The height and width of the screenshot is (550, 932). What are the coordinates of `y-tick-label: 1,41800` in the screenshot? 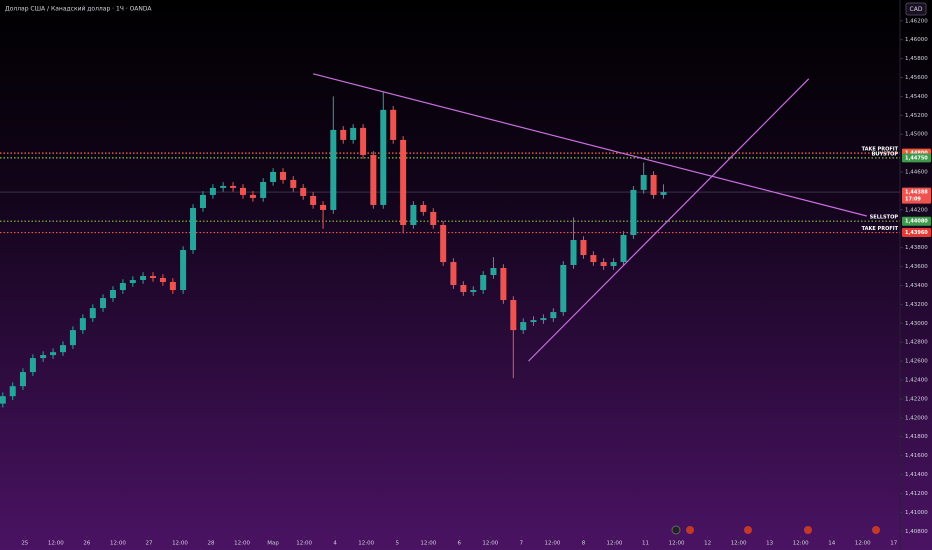 It's located at (916, 437).